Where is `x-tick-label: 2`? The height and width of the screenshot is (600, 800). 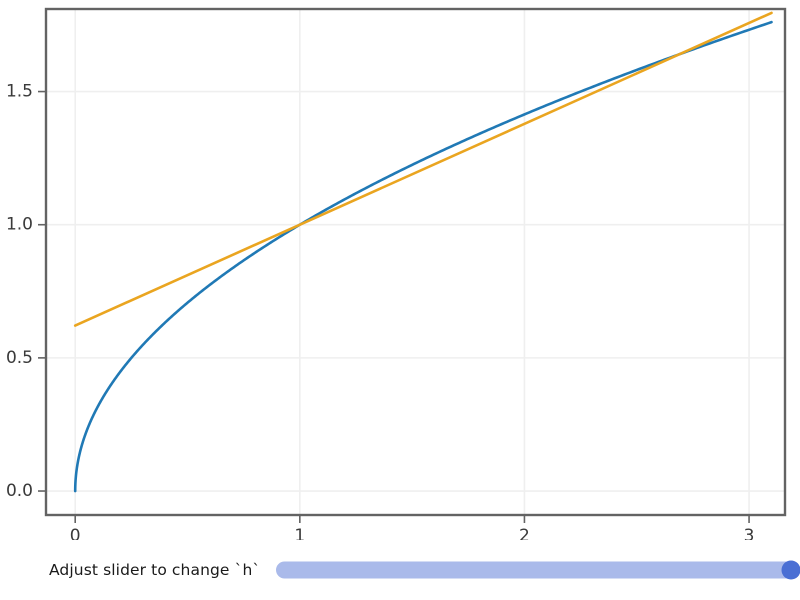 x-tick-label: 2 is located at coordinates (524, 533).